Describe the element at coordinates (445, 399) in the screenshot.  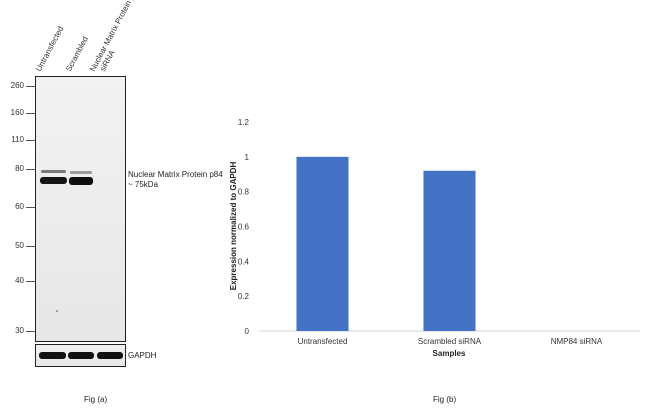
I see `fig-b-caption: Fig (b)` at that location.